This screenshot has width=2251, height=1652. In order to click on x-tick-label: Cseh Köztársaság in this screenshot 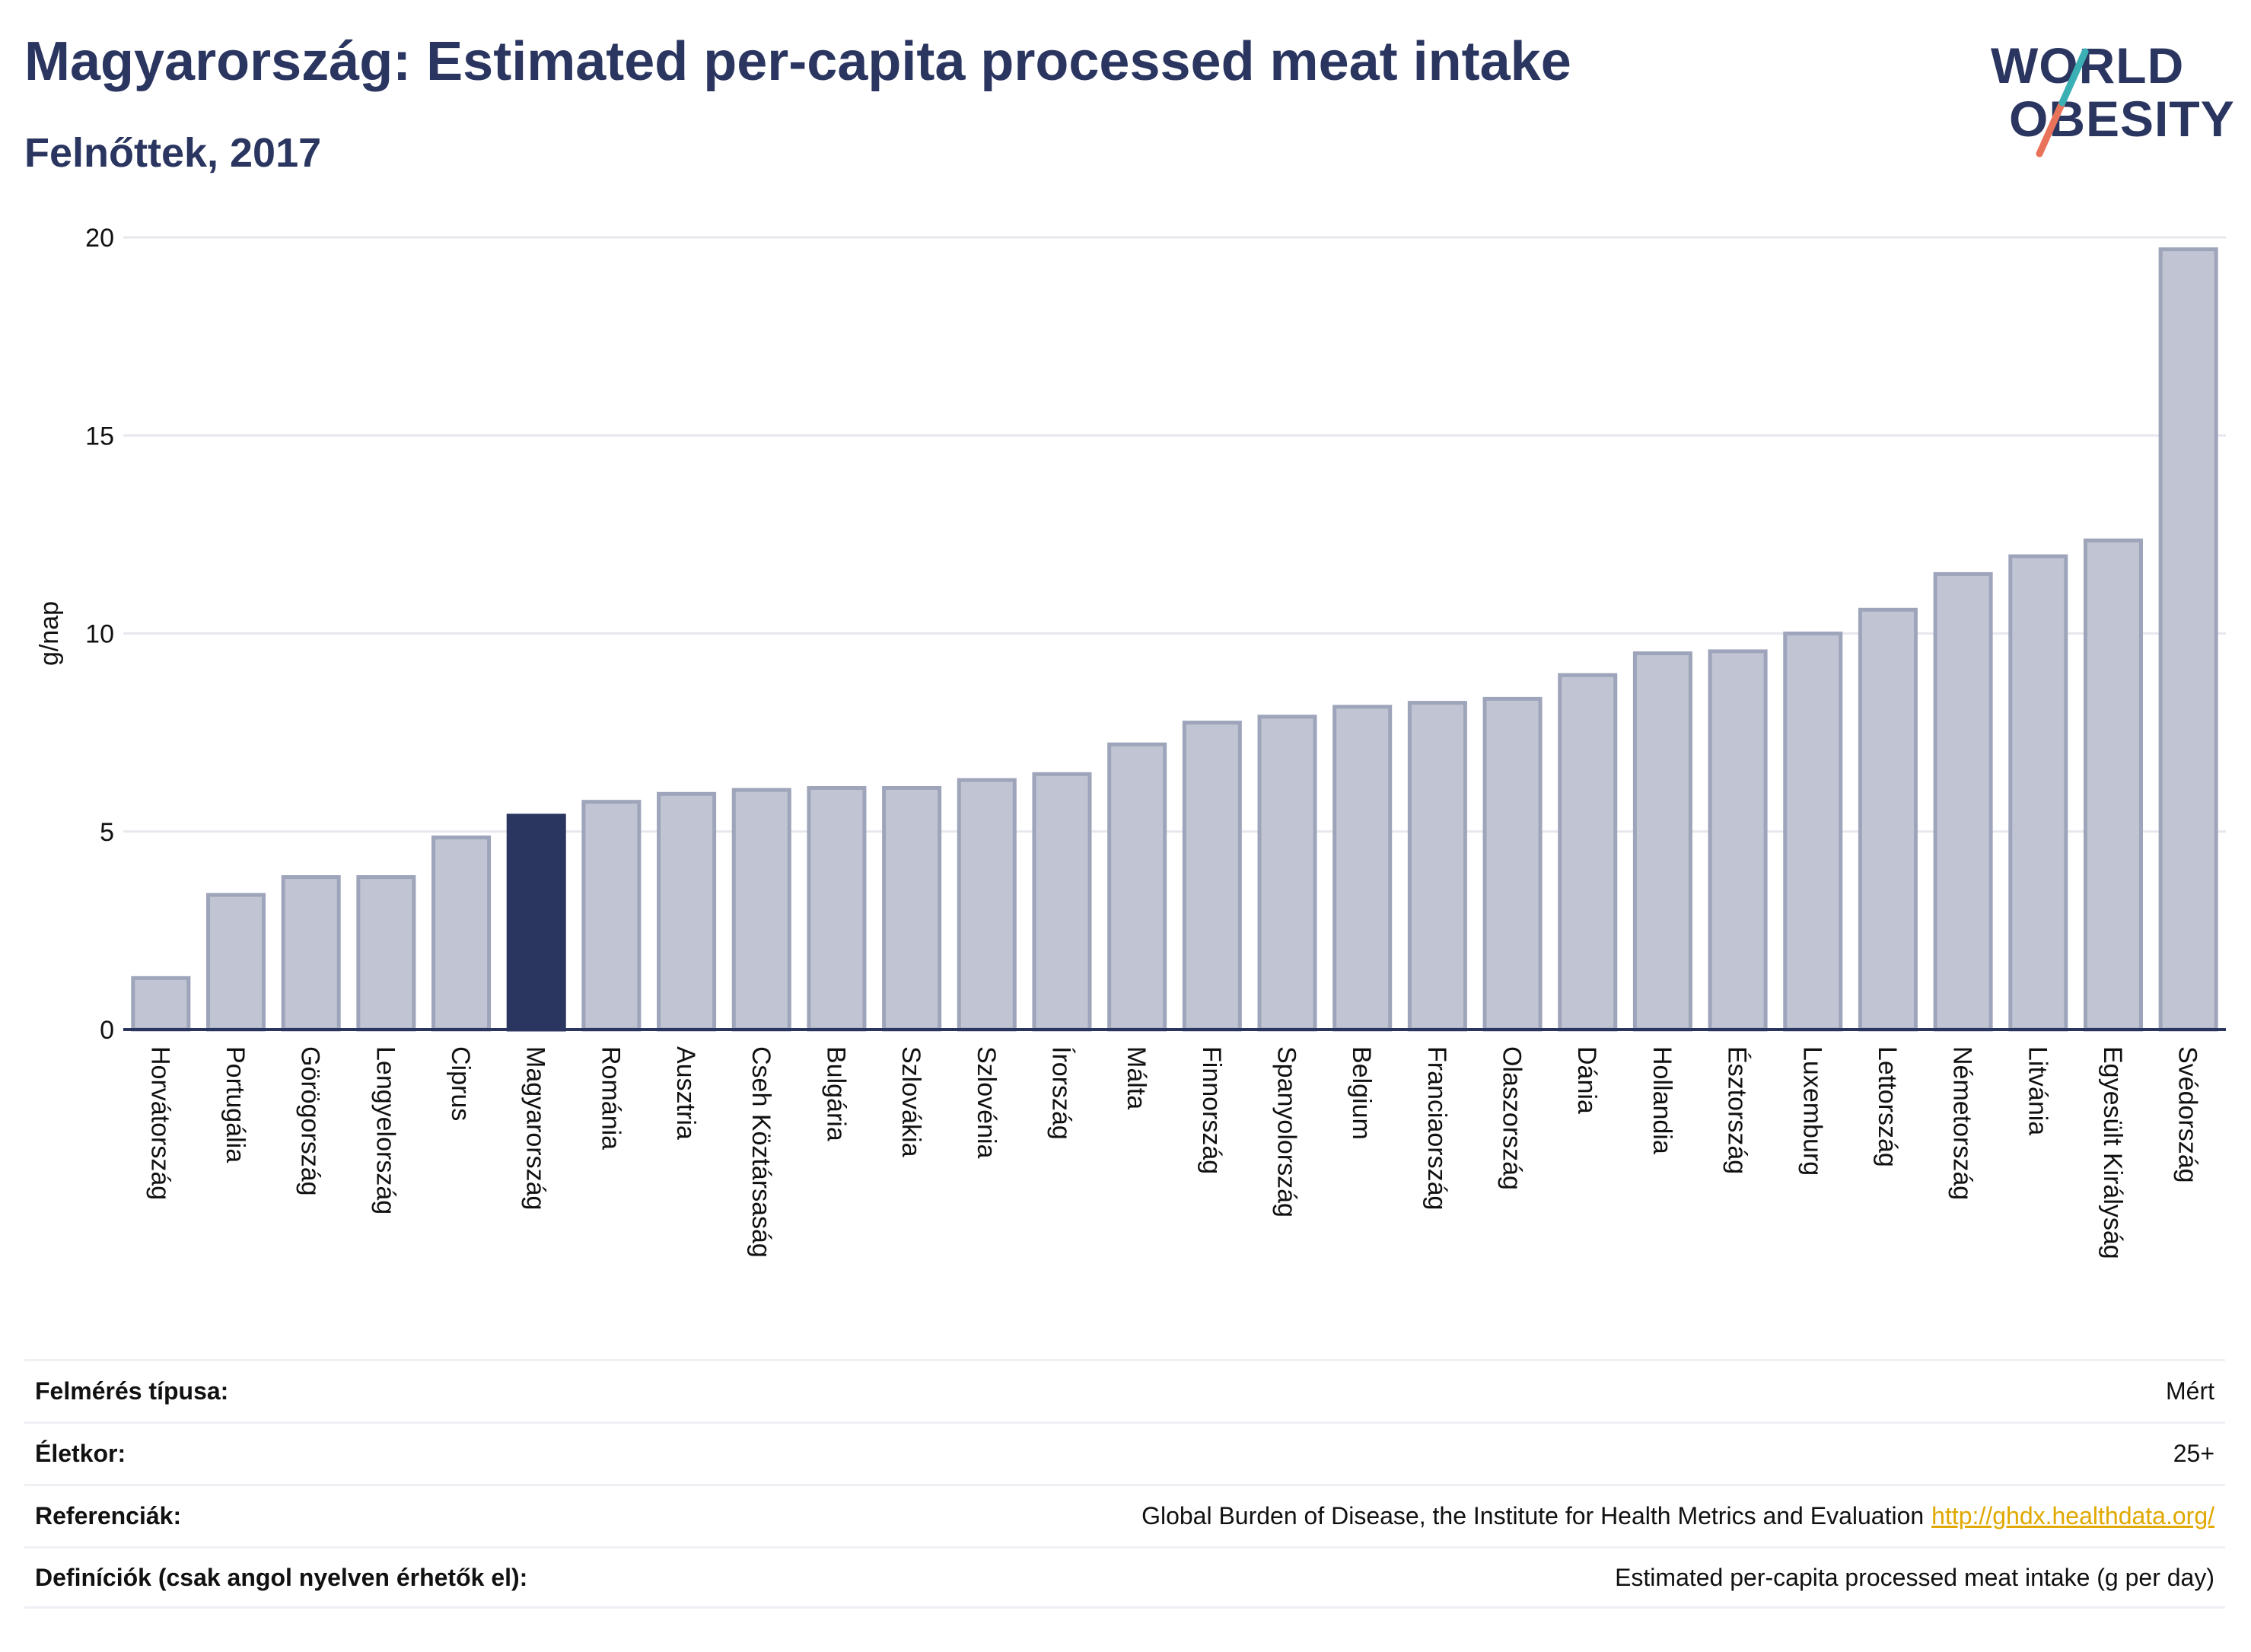, I will do `click(761, 1152)`.